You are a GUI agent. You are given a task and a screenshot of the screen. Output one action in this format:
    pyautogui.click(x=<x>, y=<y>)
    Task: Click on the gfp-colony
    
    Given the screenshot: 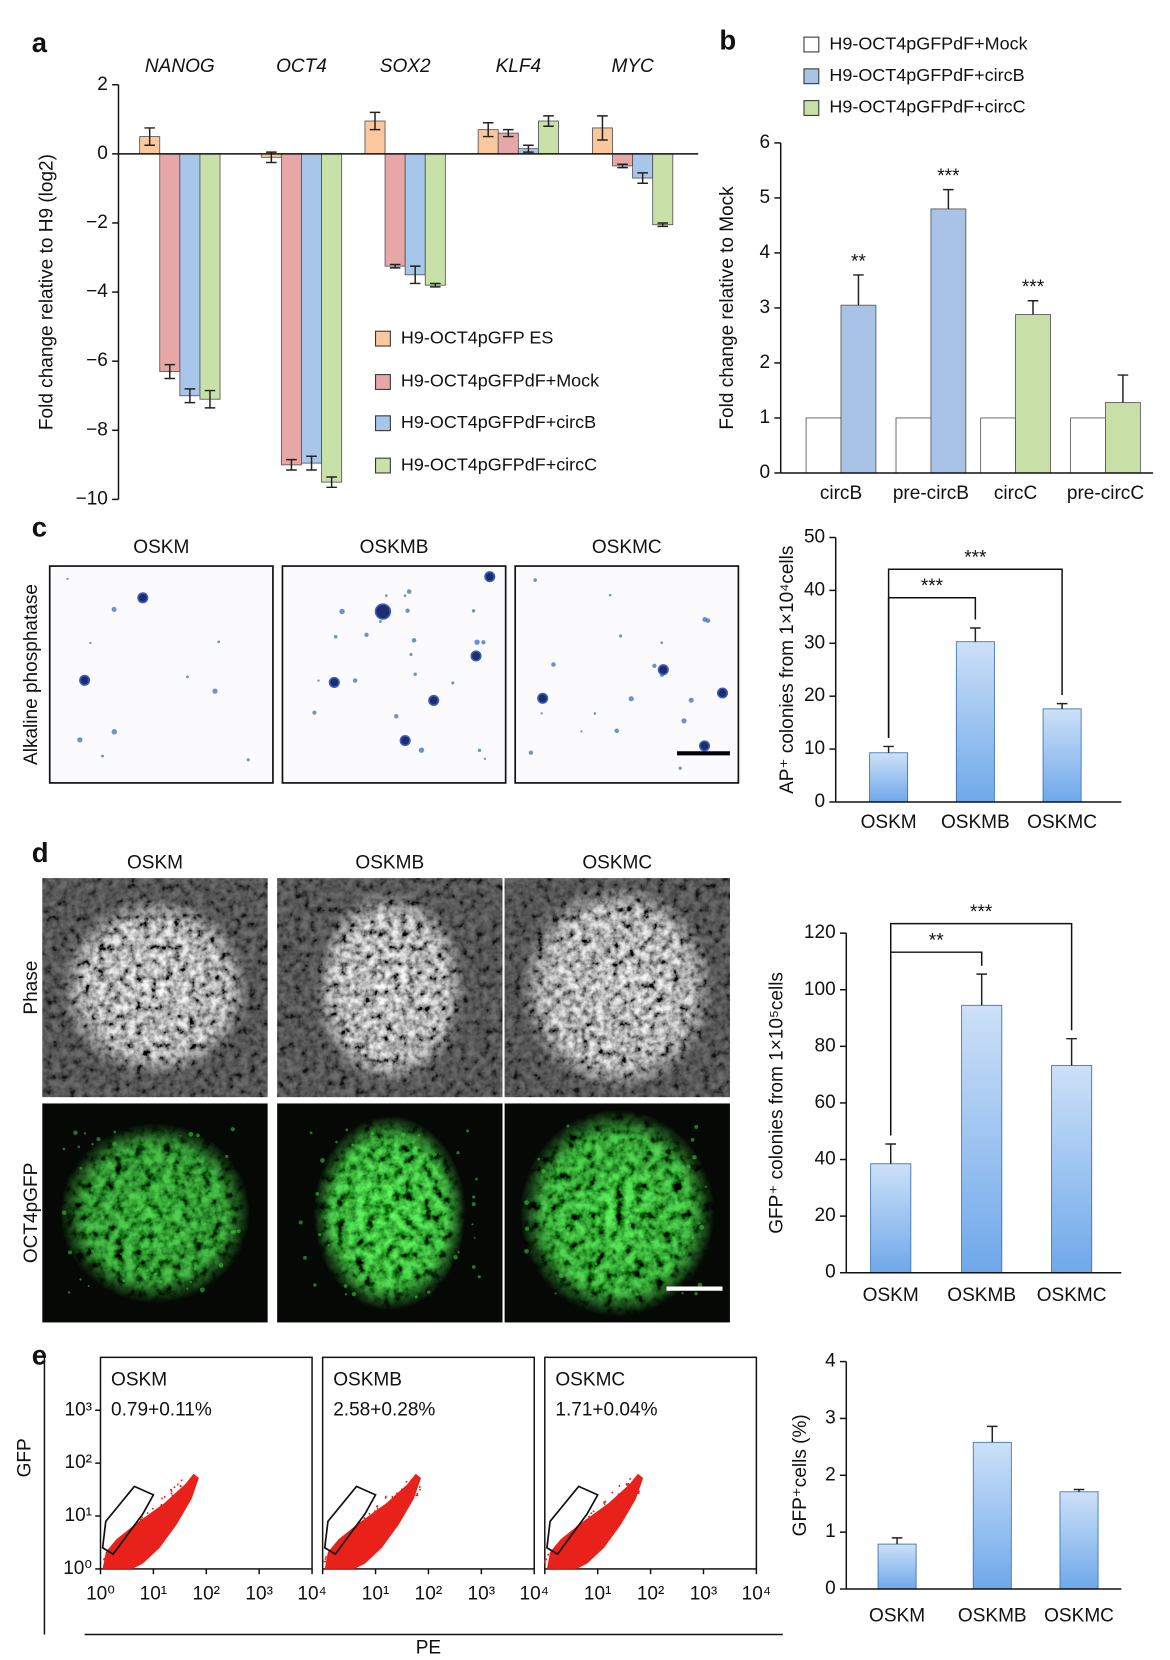 What is the action you would take?
    pyautogui.click(x=617, y=1213)
    